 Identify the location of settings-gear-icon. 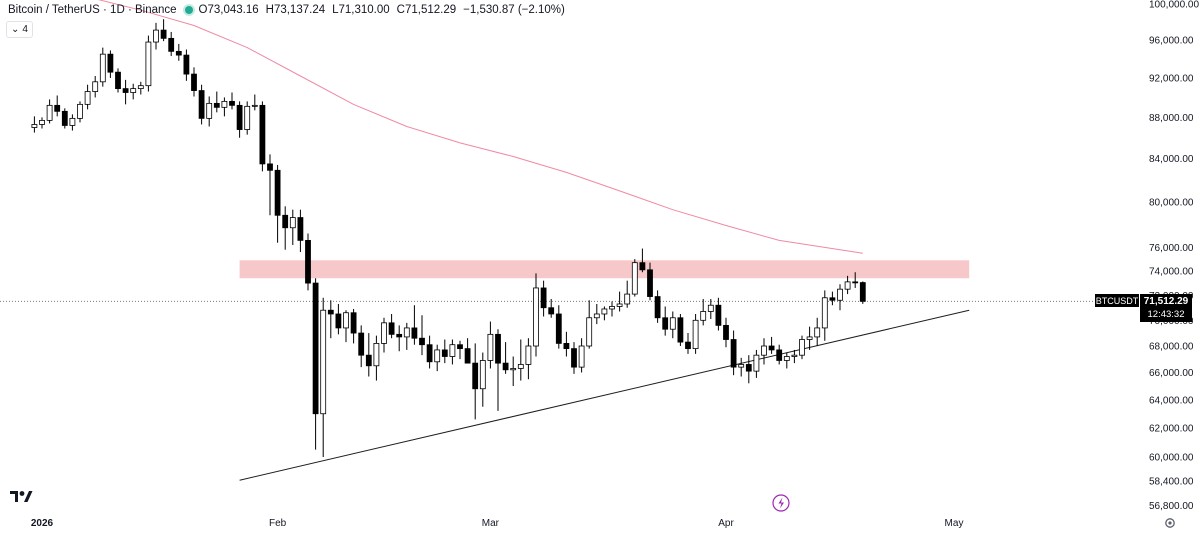
(1170, 523).